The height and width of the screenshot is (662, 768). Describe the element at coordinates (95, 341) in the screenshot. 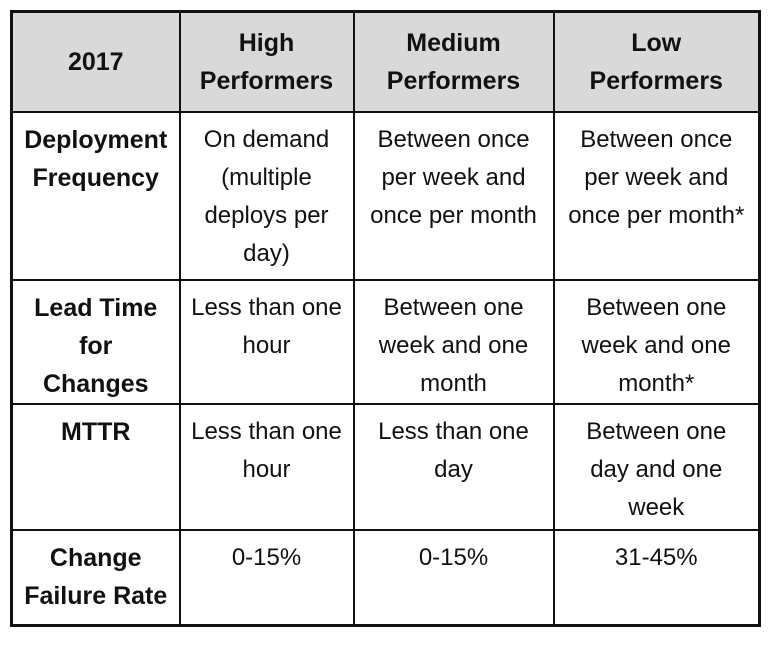

I see `row-label: Lead Time for Changes` at that location.